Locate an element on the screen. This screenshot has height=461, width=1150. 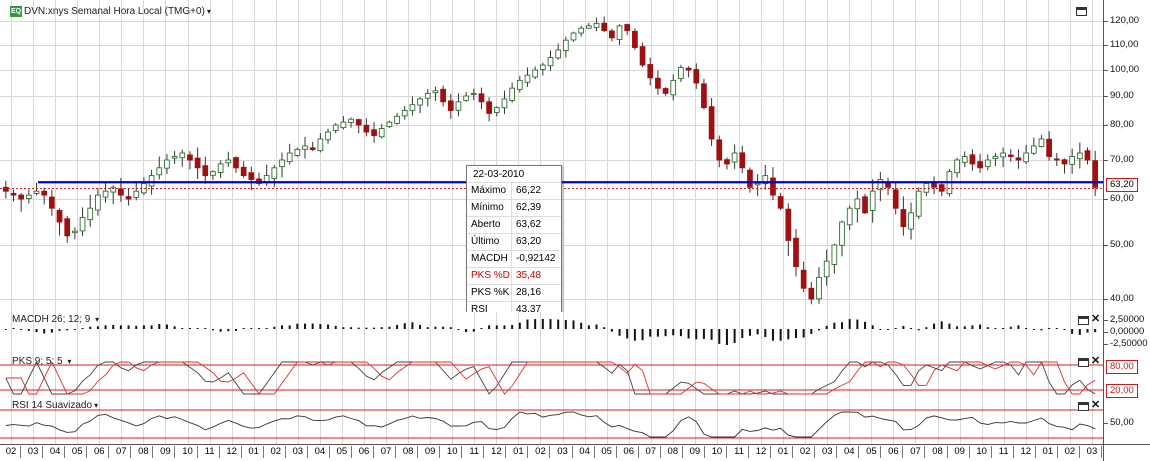
price-tick: 60,00 is located at coordinates (1119, 198).